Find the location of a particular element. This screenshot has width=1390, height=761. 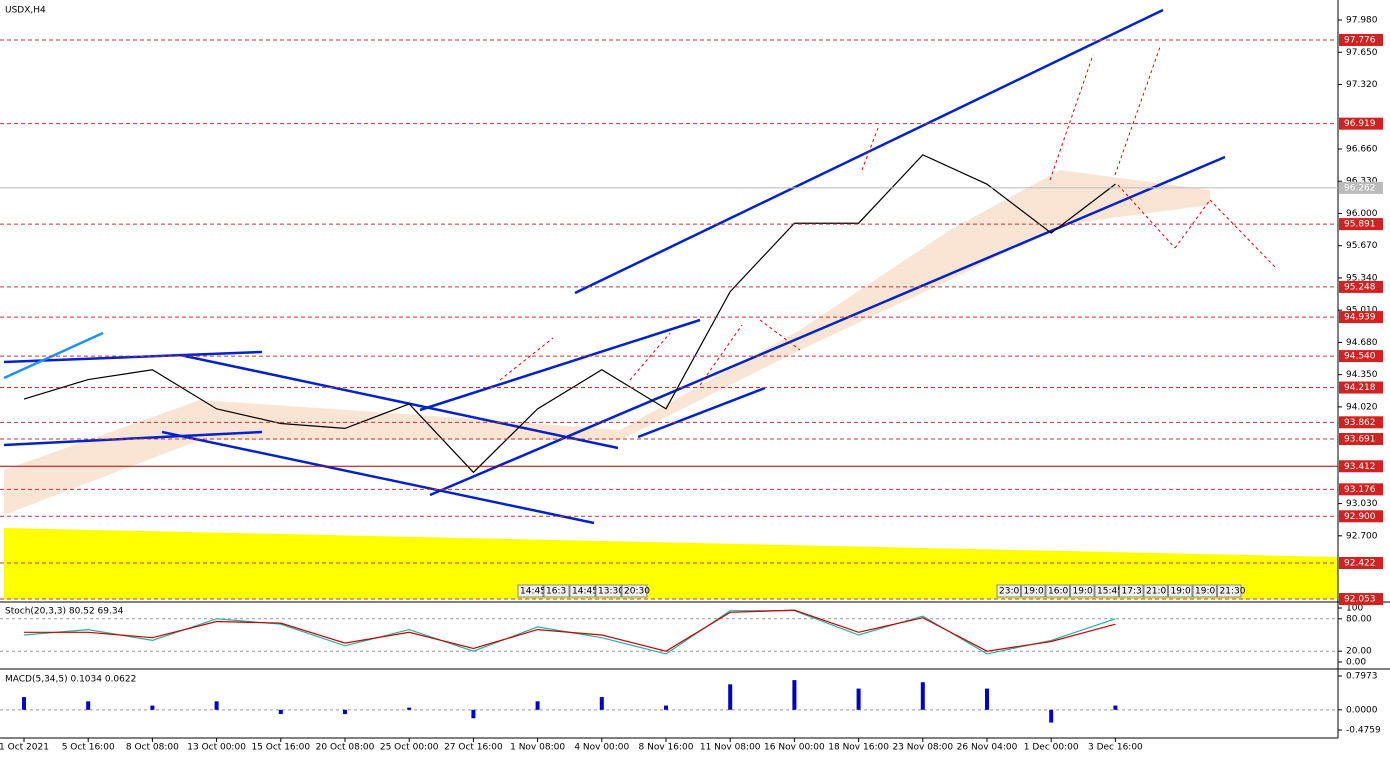

level-label: 94.939 is located at coordinates (1360, 318).